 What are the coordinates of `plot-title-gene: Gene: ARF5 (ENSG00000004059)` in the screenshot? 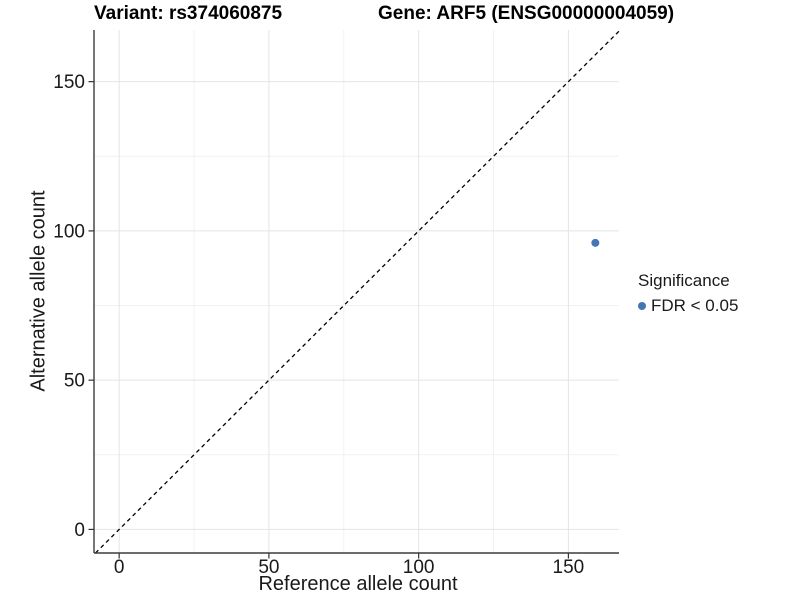 It's located at (526, 13).